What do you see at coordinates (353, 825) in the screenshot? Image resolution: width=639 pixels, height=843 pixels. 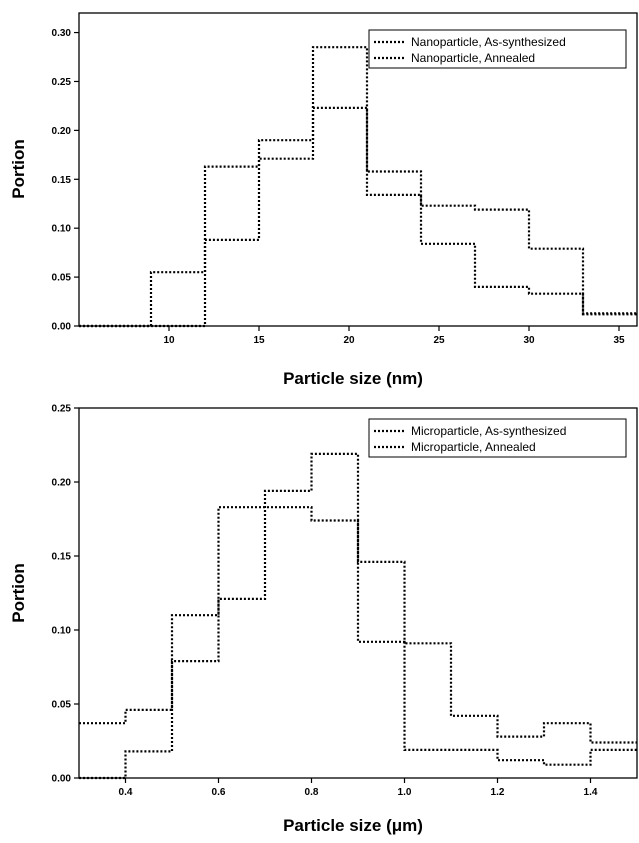 I see `x-axis-title: Particle size (μm)` at bounding box center [353, 825].